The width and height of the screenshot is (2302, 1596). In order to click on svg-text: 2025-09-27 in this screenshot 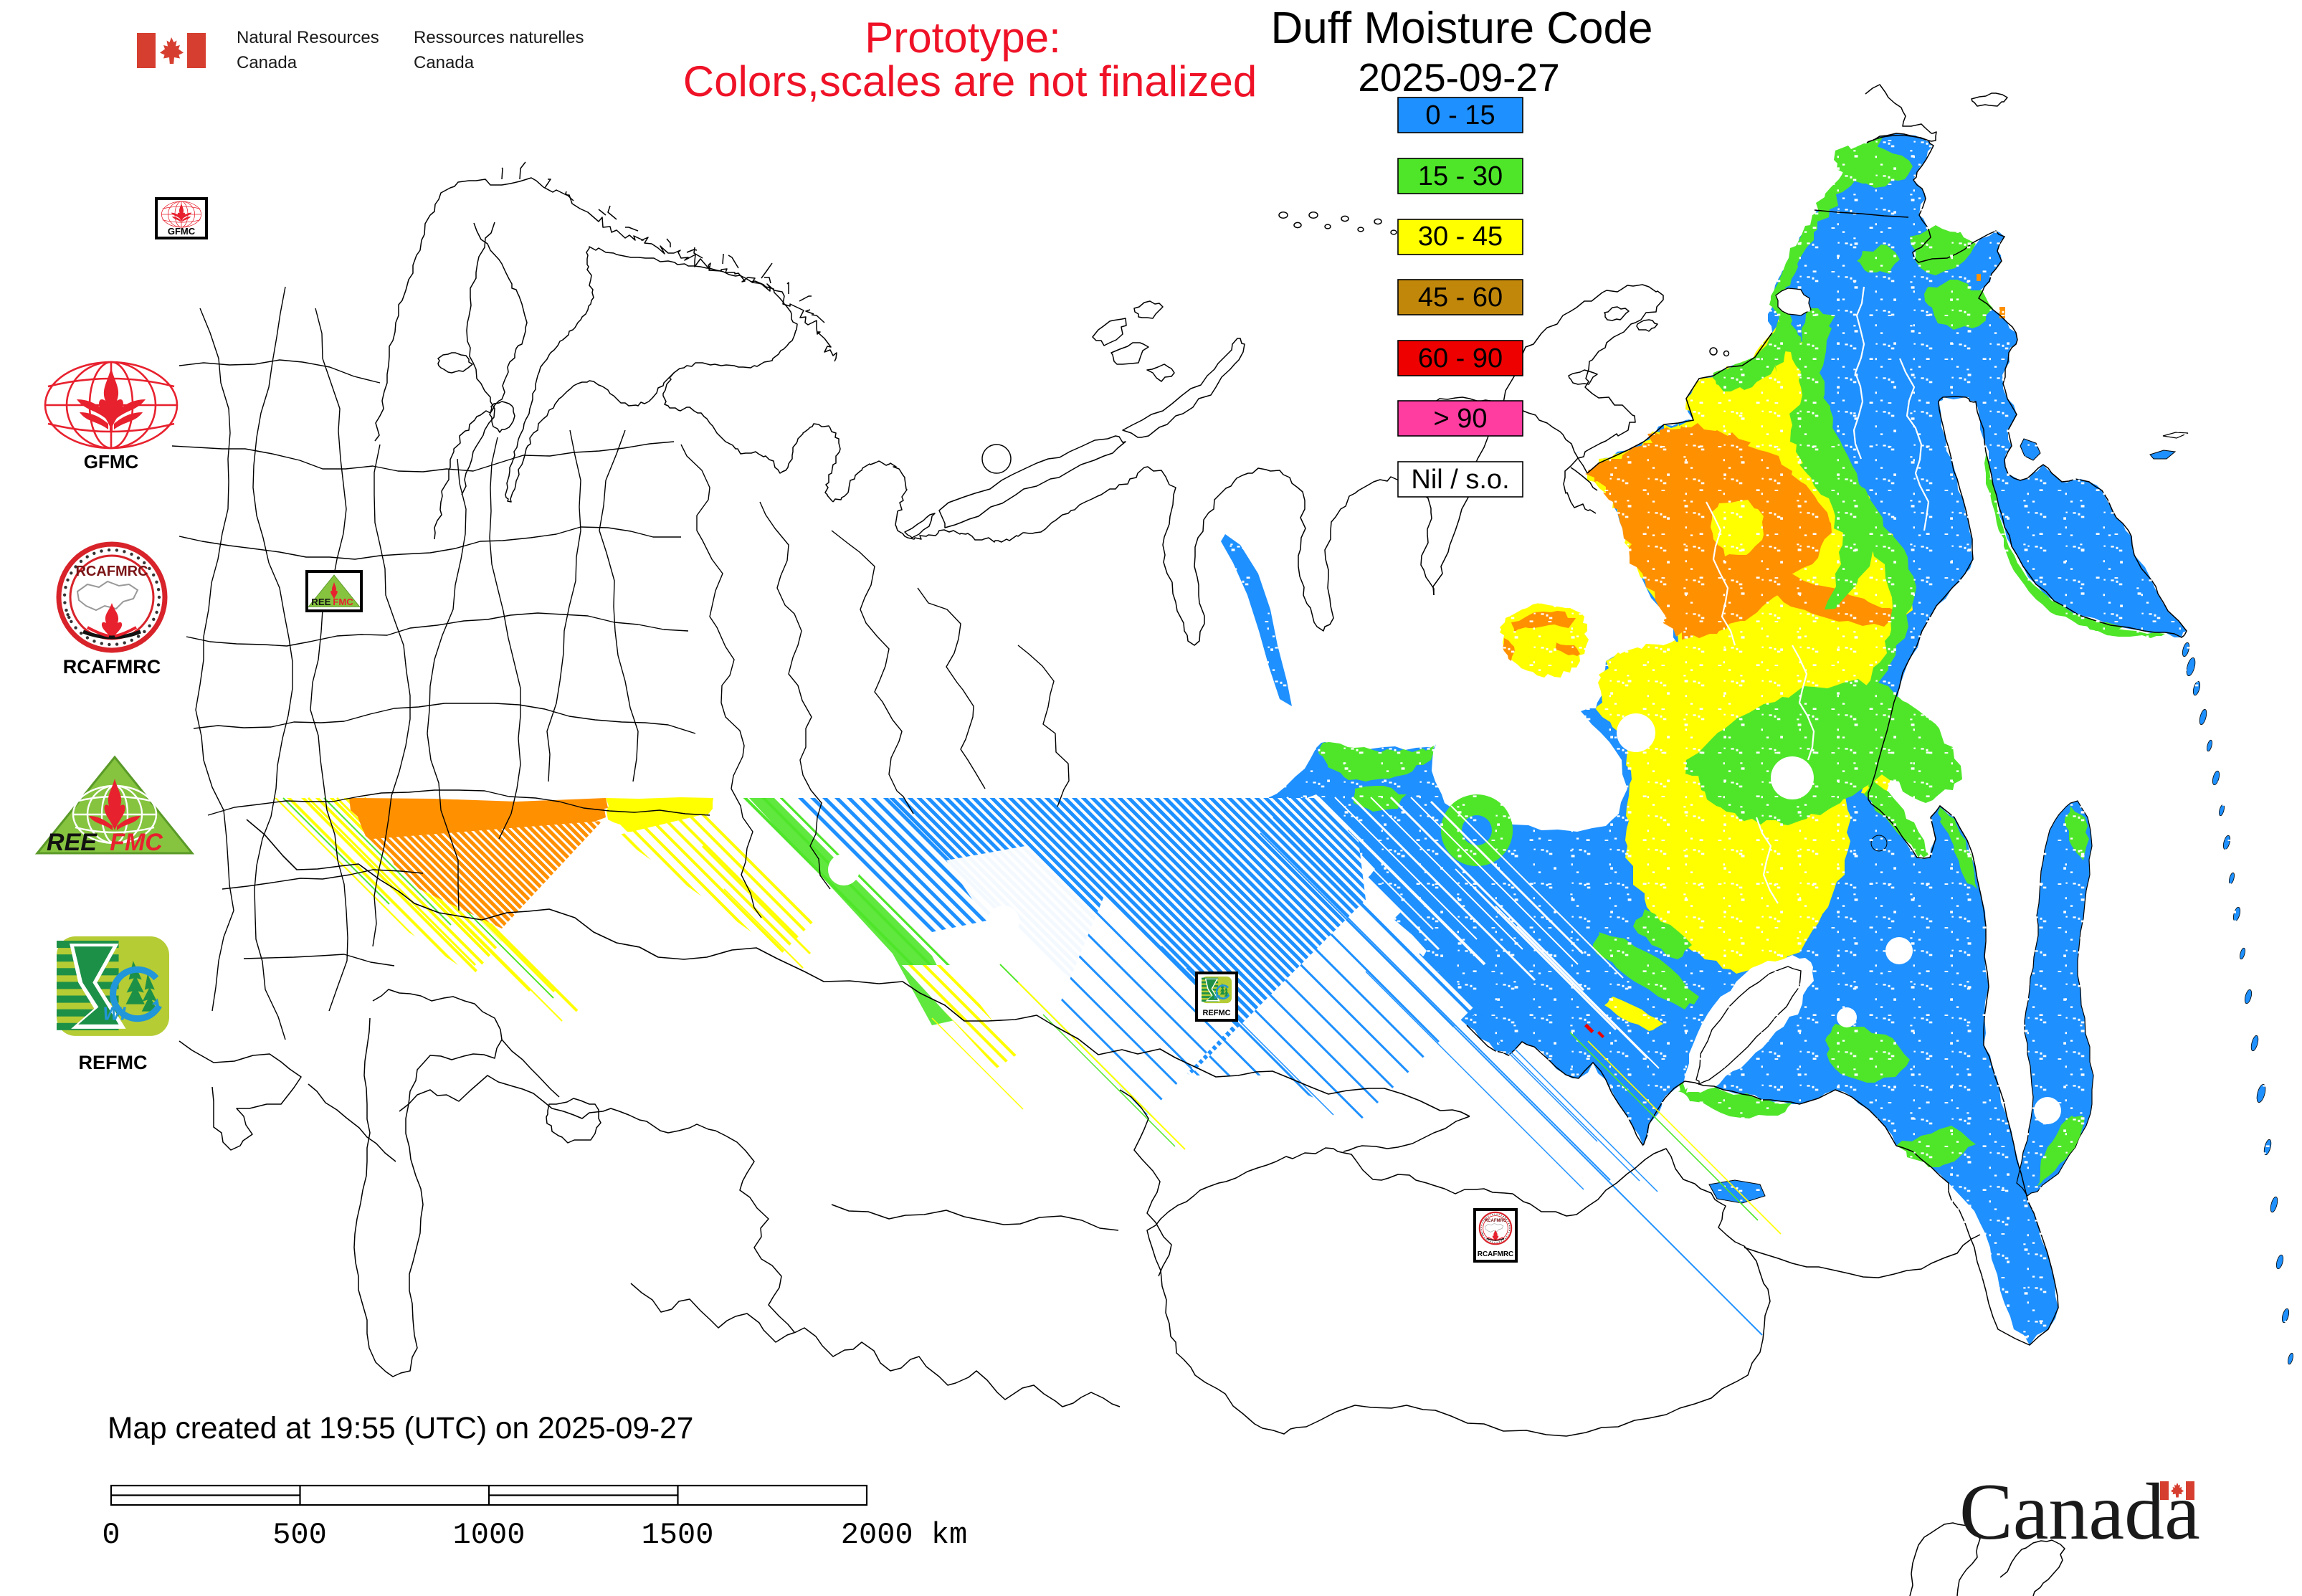, I will do `click(1459, 77)`.